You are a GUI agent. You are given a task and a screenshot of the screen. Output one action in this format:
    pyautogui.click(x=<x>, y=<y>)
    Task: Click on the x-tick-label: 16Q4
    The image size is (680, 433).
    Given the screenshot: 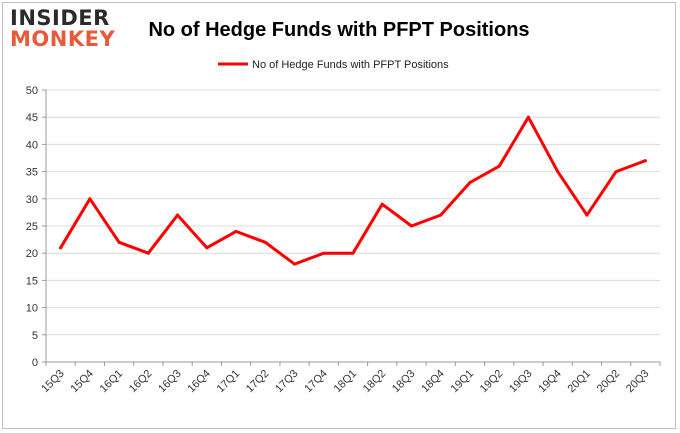 What is the action you would take?
    pyautogui.click(x=199, y=382)
    